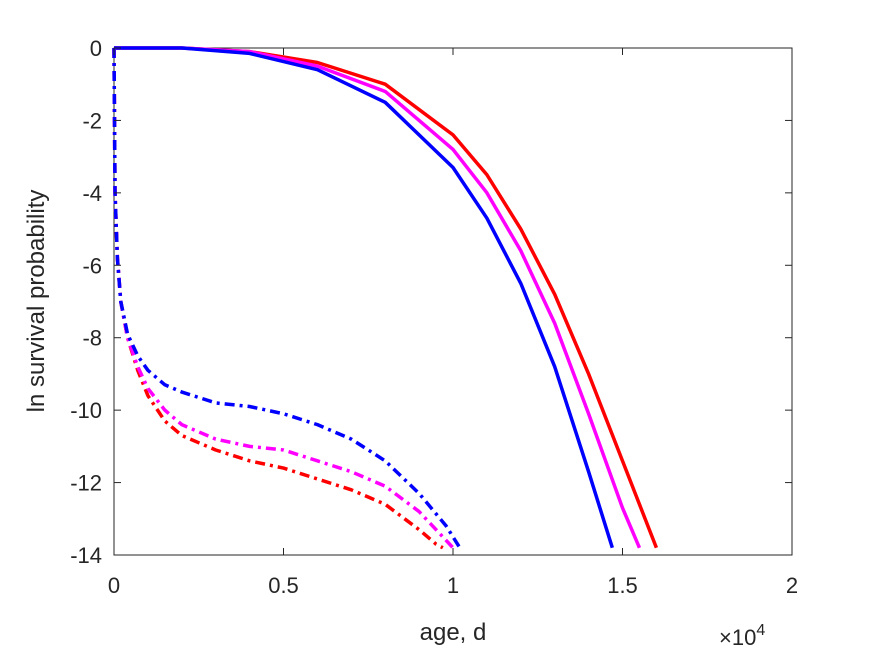 Image resolution: width=875 pixels, height=656 pixels. Describe the element at coordinates (622, 585) in the screenshot. I see `x-tick-label: 1.5` at that location.